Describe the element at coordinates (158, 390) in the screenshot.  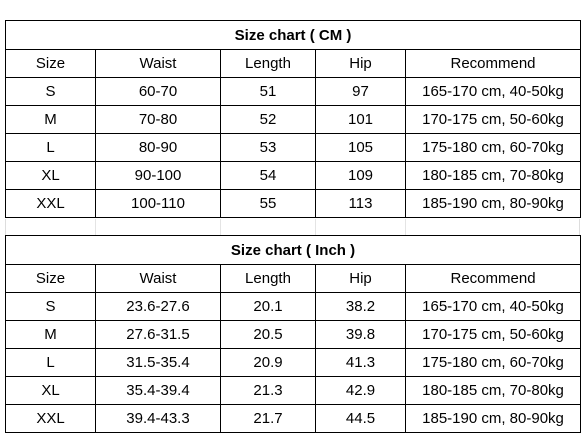
I see `cell: 35.4-39.4` at that location.